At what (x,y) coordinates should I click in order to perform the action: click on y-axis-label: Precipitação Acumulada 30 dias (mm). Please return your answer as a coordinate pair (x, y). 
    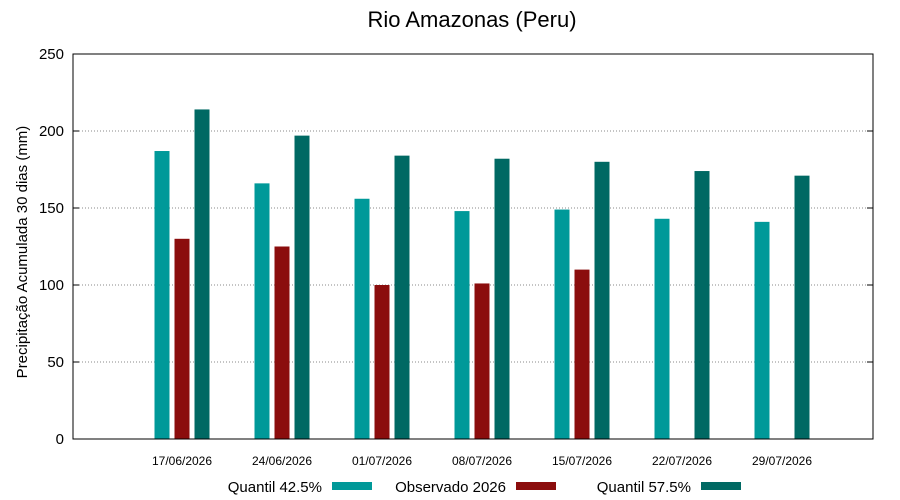
    Looking at the image, I should click on (22, 252).